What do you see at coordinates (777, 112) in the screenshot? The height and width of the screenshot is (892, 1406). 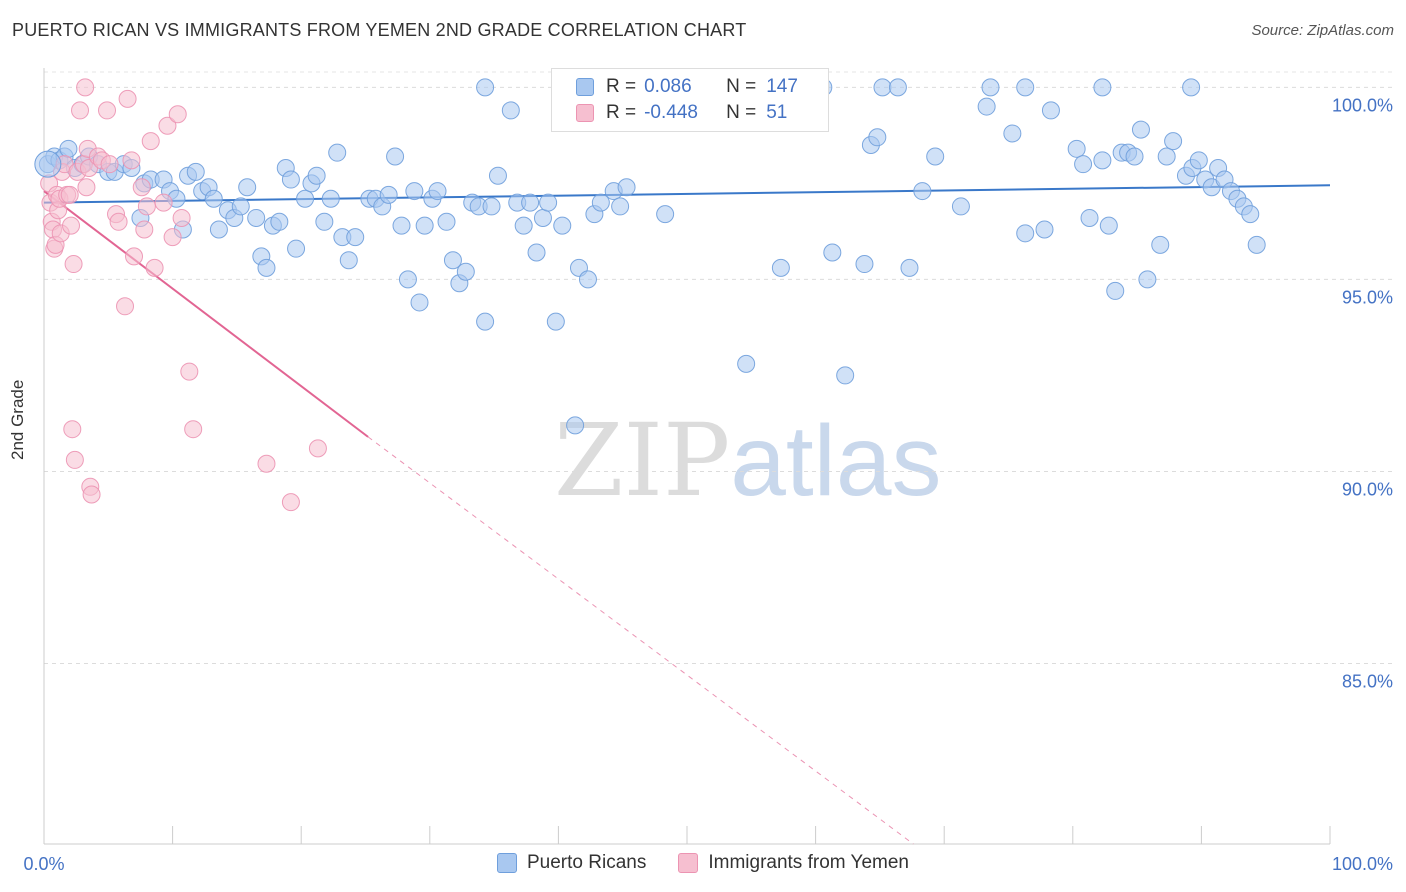 I see `stats-n-value: 51` at bounding box center [777, 112].